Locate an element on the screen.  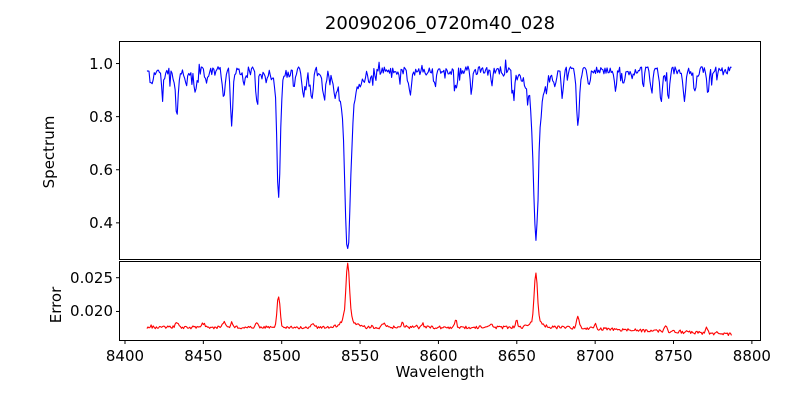
spectrum-y-tick-label: 0.4 is located at coordinates (101, 222).